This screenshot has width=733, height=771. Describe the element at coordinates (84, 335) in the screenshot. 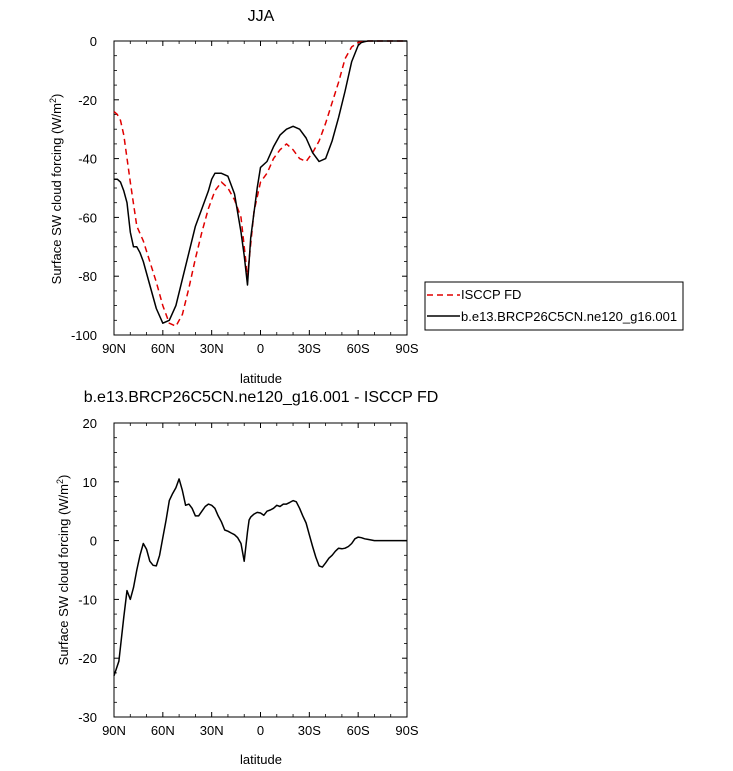

I see `y-tick-label: -100` at that location.